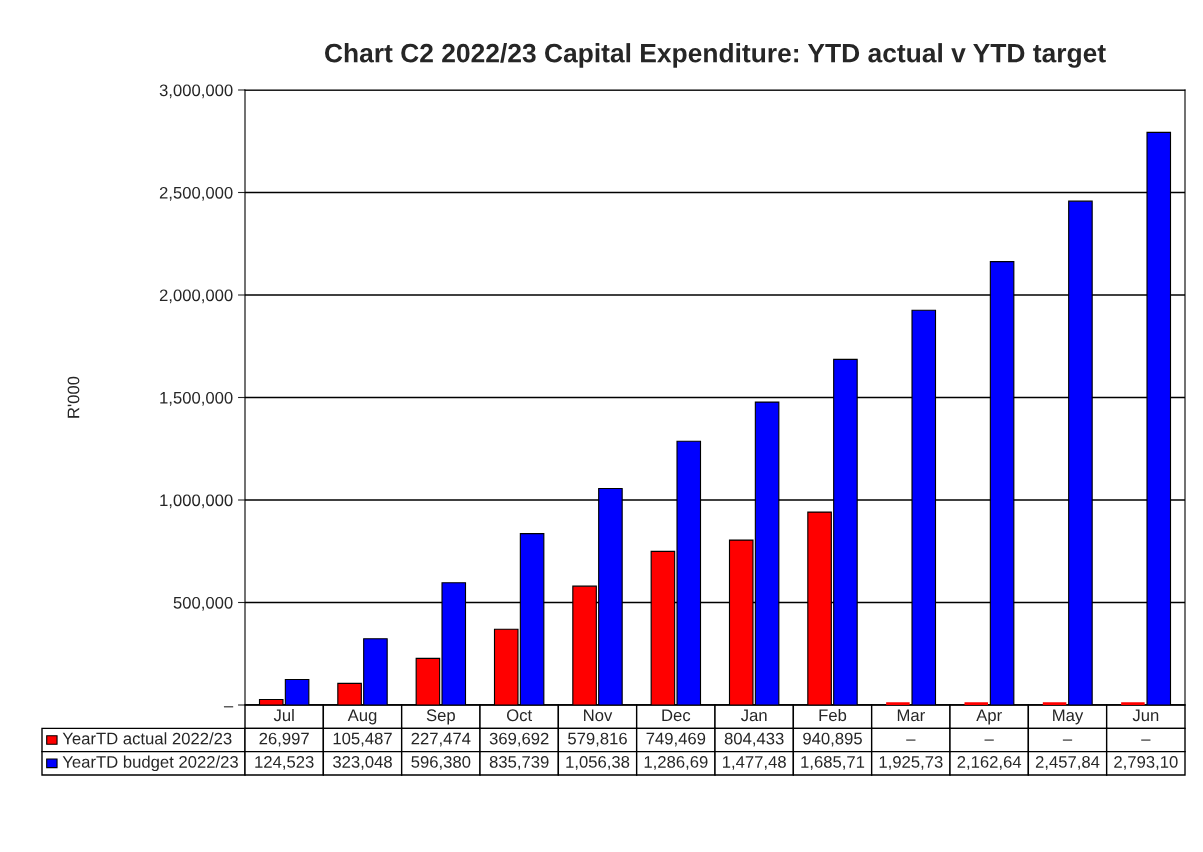  What do you see at coordinates (228, 707) in the screenshot?
I see `y-tick-label: –` at bounding box center [228, 707].